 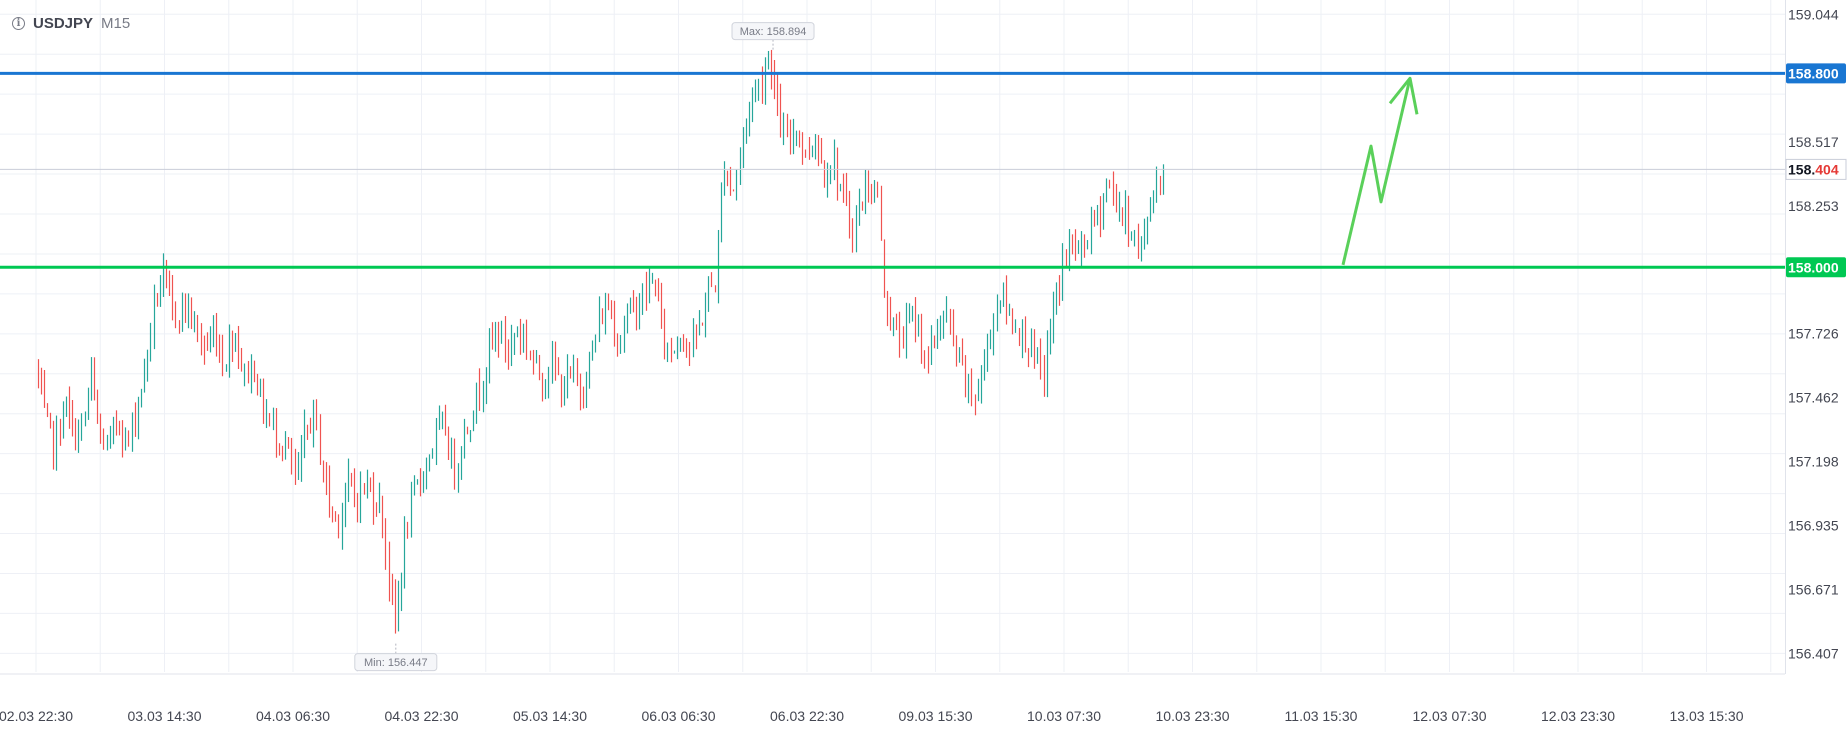 I want to click on y-tick-label: 158.253, so click(x=1813, y=206).